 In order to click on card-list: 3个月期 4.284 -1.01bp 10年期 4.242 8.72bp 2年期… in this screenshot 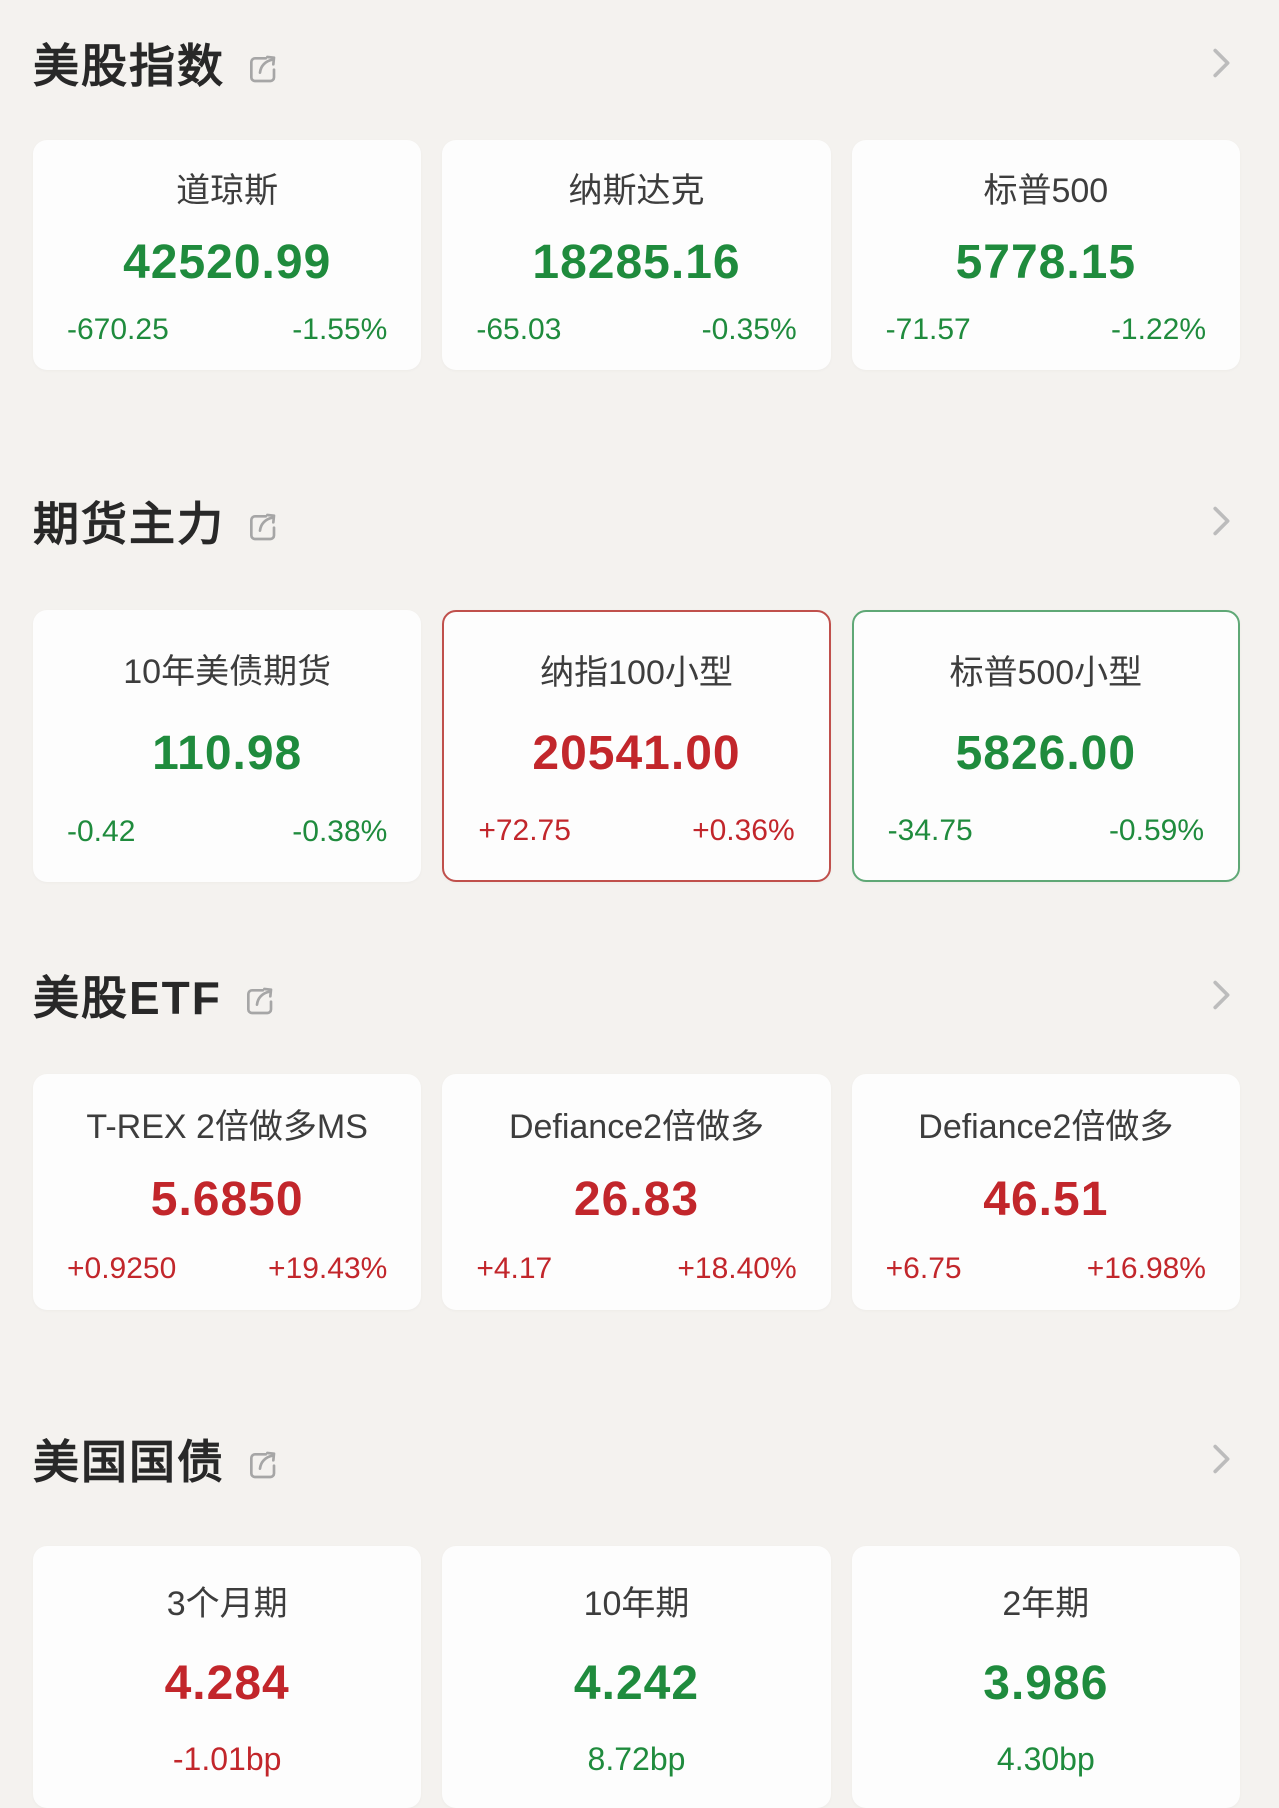, I will do `click(639, 1677)`.